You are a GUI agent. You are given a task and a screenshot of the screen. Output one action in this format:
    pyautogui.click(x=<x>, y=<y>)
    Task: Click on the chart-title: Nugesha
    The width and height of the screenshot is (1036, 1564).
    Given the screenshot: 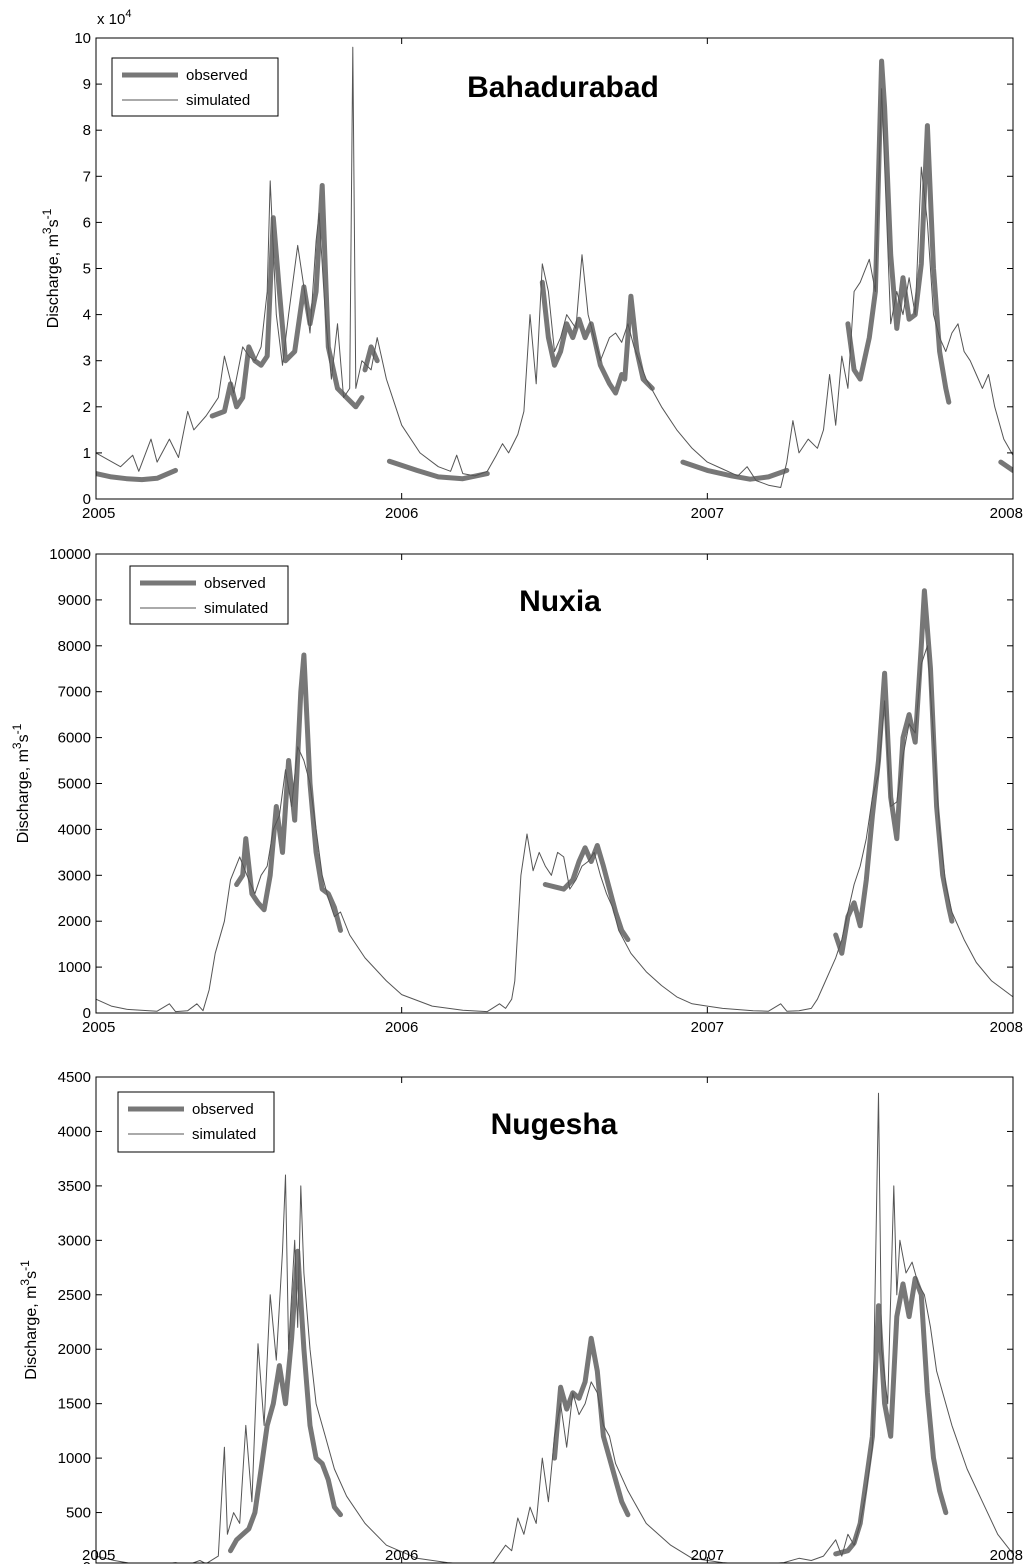 What is the action you would take?
    pyautogui.click(x=554, y=1124)
    